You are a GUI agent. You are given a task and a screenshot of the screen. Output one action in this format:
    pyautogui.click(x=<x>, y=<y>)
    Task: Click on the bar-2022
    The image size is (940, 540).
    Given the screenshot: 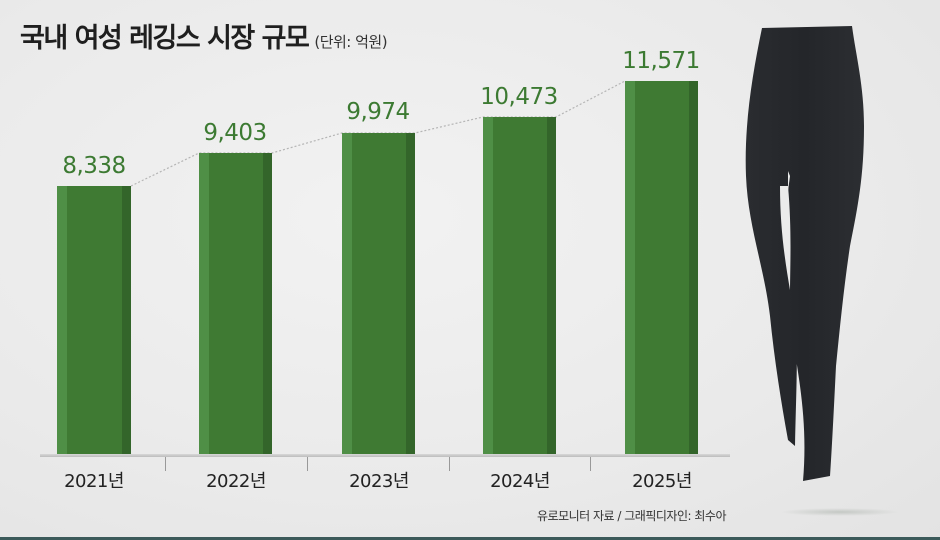 What is the action you would take?
    pyautogui.click(x=235, y=304)
    